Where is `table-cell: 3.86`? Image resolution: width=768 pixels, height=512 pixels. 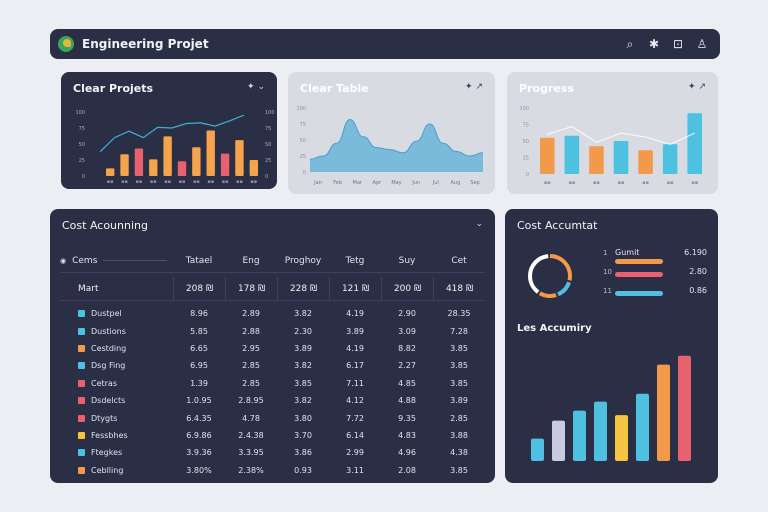
table-cell: 3.86 is located at coordinates (303, 453).